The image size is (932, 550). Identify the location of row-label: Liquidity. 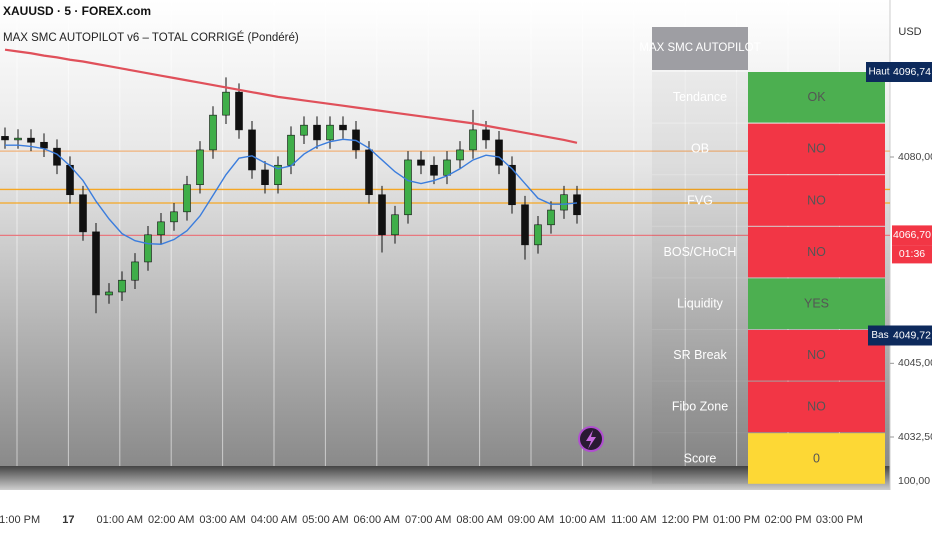
(700, 303).